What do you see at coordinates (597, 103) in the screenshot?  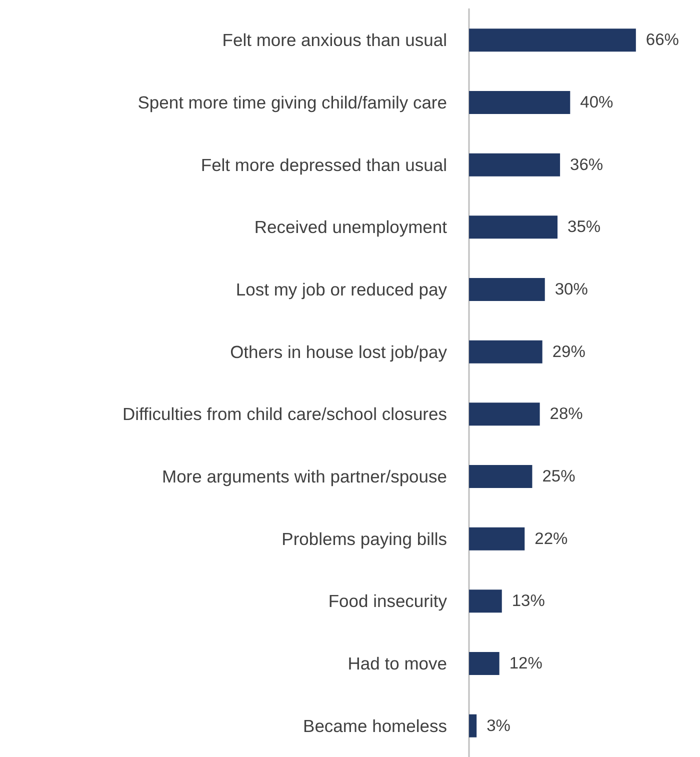 I see `data-label: 40%` at bounding box center [597, 103].